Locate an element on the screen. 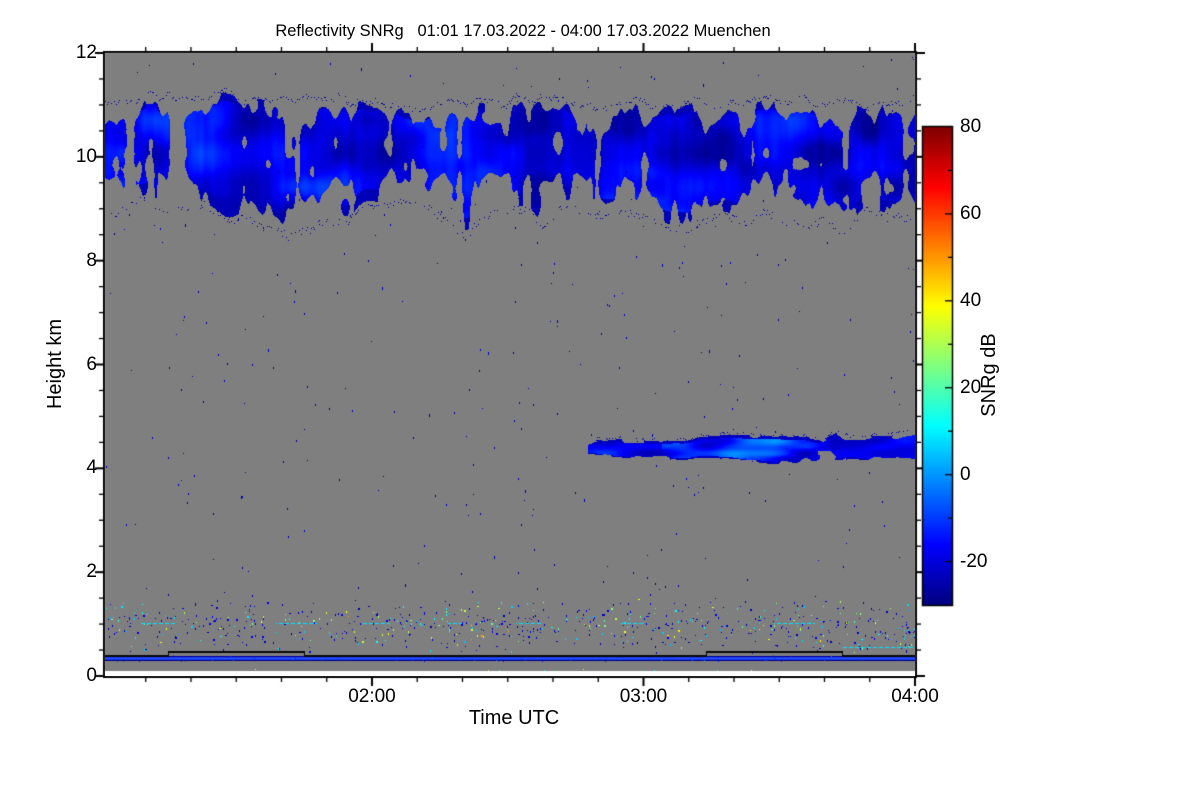  colorbar-tick-label: 0 is located at coordinates (965, 474).